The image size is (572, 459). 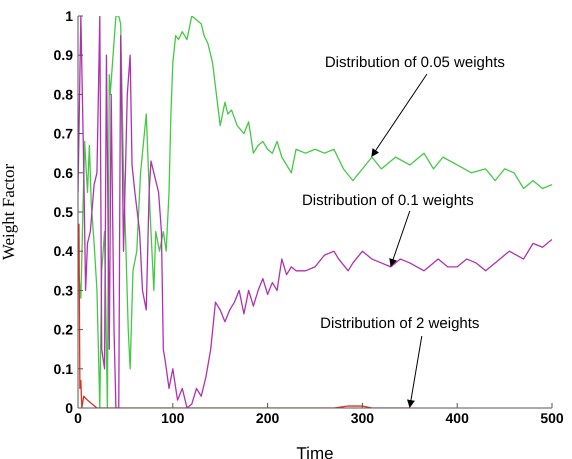 What do you see at coordinates (64, 290) in the screenshot?
I see `y-tick-label: 0.3` at bounding box center [64, 290].